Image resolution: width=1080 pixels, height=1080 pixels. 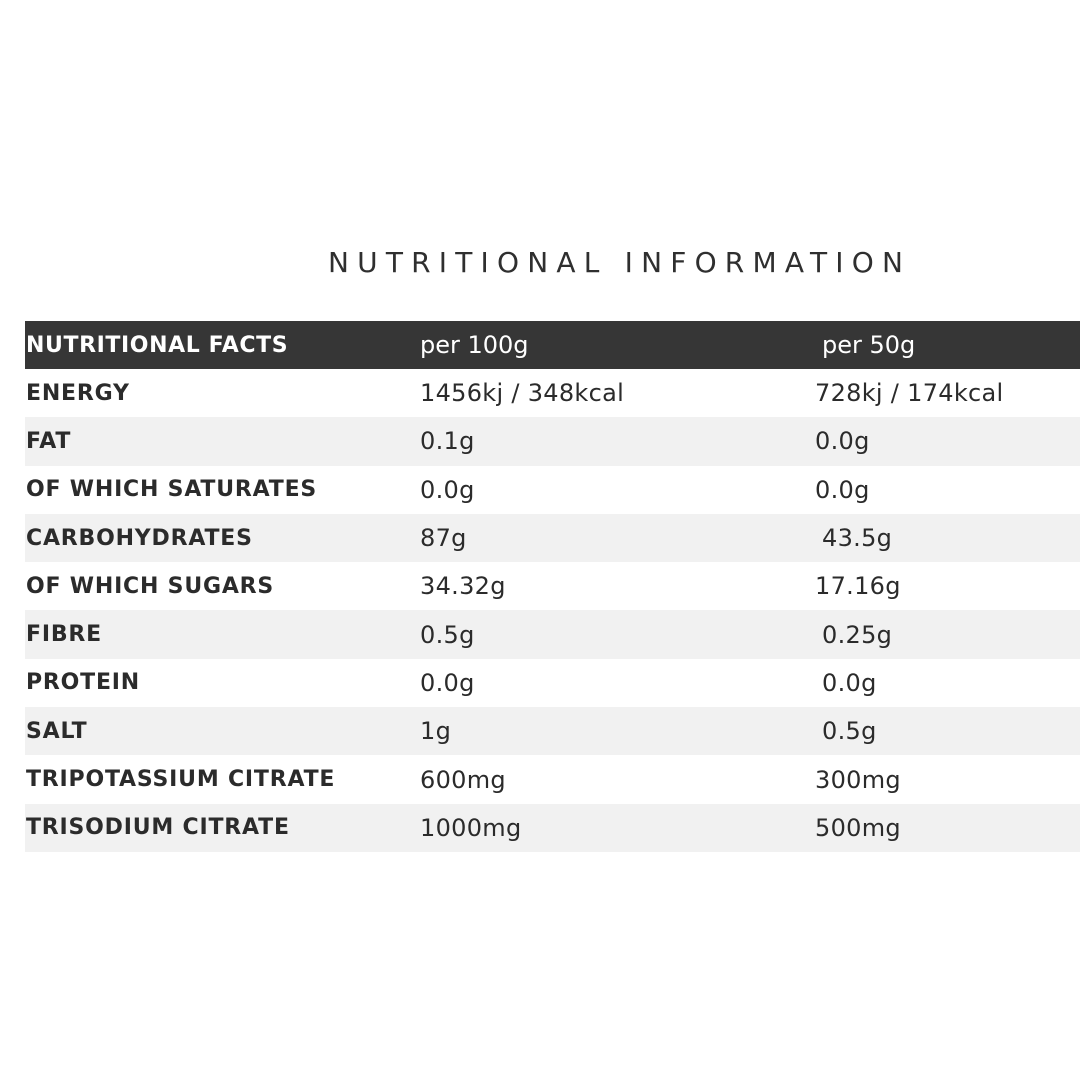 I want to click on per-50g-value: 728kj / 174kcal, so click(x=909, y=393).